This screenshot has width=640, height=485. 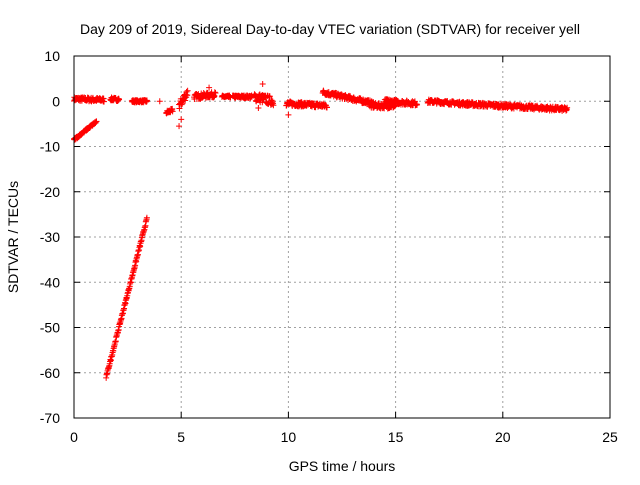 What do you see at coordinates (56, 101) in the screenshot?
I see `y-tick-label: 0` at bounding box center [56, 101].